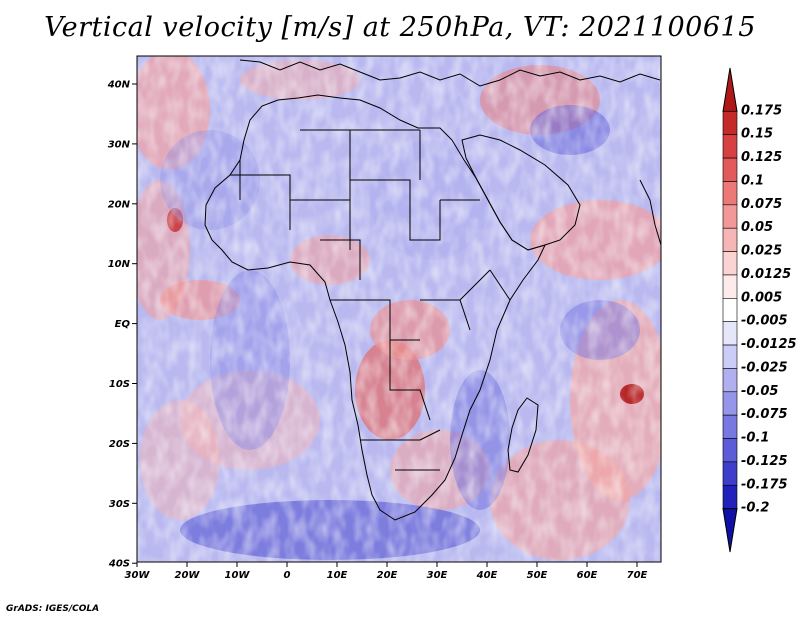 This screenshot has height=618, width=800. Describe the element at coordinates (650, 212) in the screenshot. I see `india-coastline` at that location.